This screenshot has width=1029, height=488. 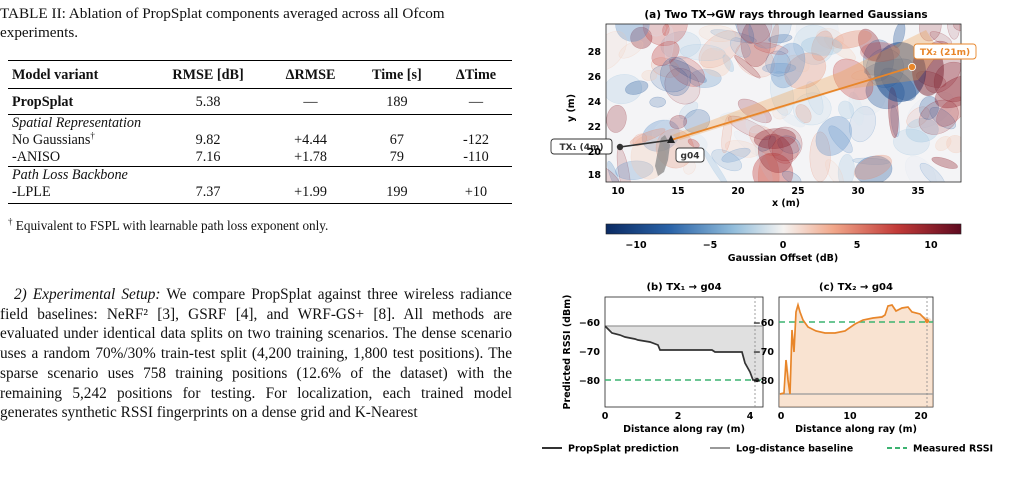 What do you see at coordinates (260, 175) in the screenshot?
I see `section-row: Path Loss Backbone` at bounding box center [260, 175].